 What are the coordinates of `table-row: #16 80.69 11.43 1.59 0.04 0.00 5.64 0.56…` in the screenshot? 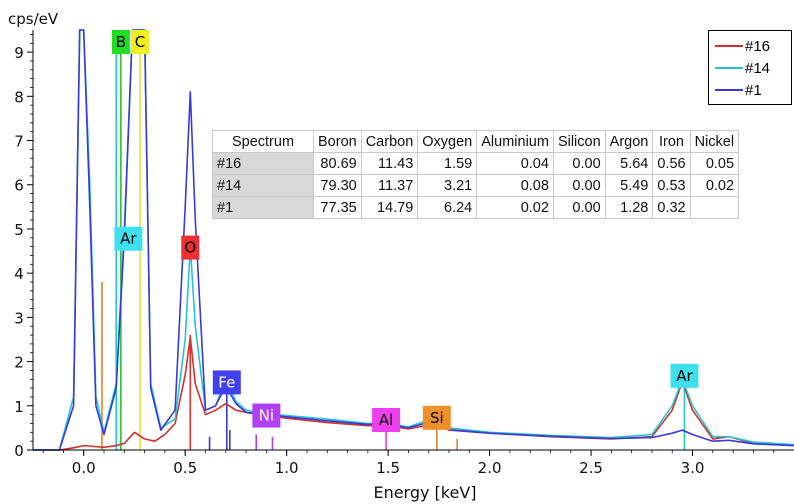 It's located at (476, 163).